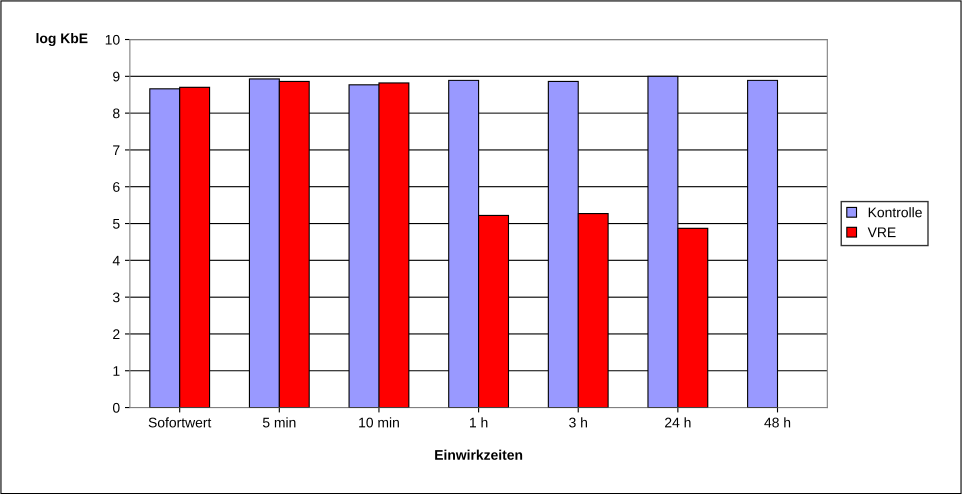 The width and height of the screenshot is (962, 494). Describe the element at coordinates (116, 224) in the screenshot. I see `y-tick-label: 5` at that location.